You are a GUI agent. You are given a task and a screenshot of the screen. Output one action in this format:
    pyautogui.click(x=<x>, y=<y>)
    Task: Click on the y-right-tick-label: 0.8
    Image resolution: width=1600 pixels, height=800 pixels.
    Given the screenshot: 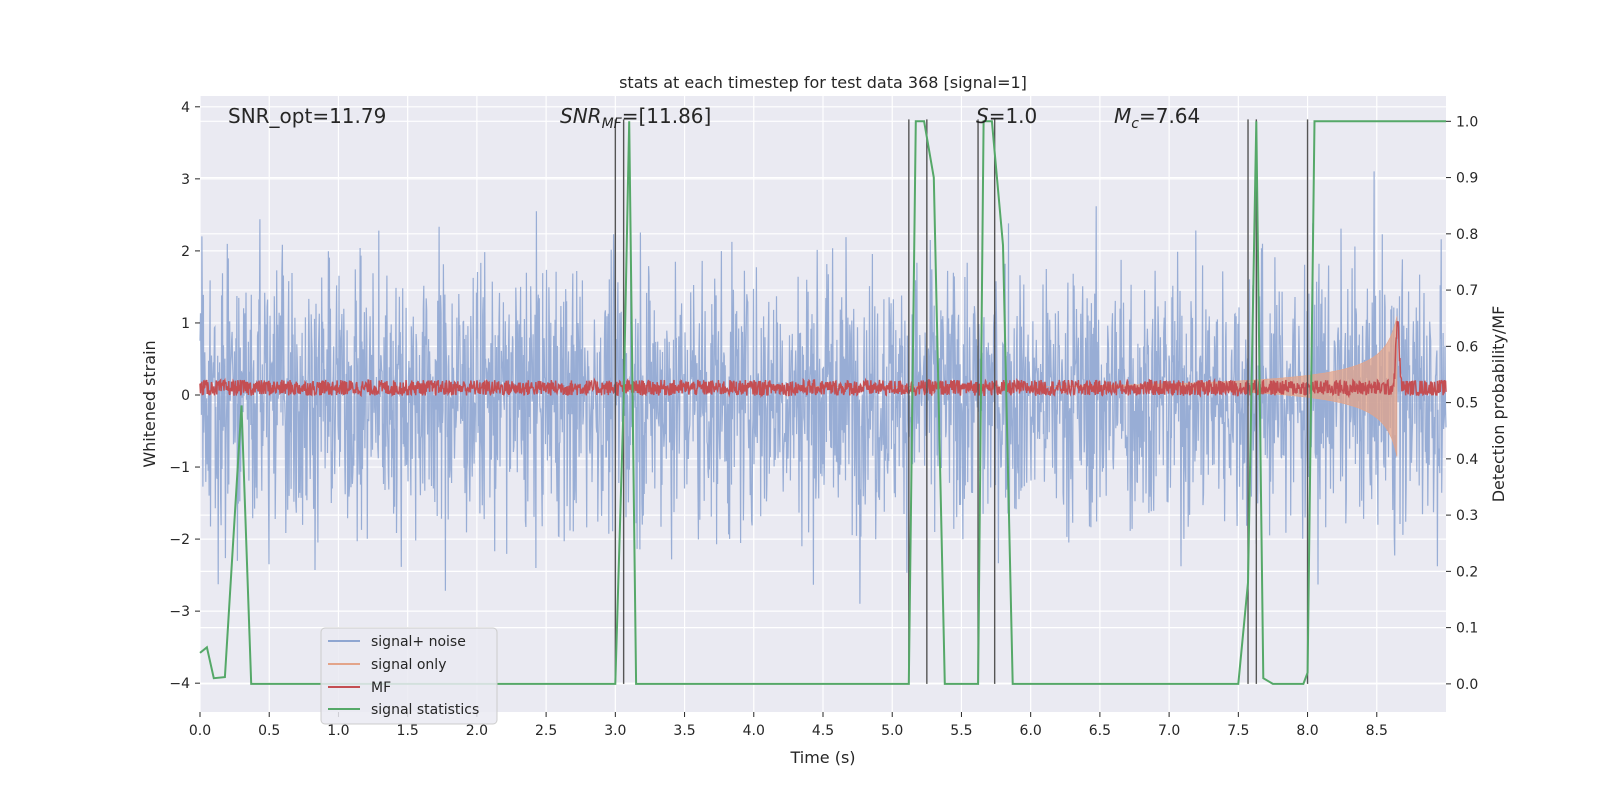 What is the action you would take?
    pyautogui.click(x=1467, y=235)
    